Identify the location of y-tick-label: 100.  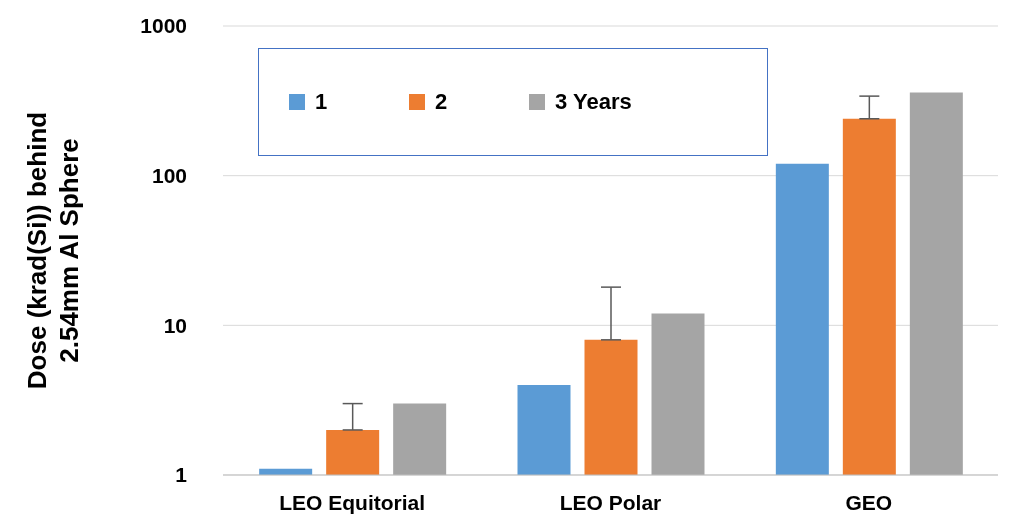
(169, 176).